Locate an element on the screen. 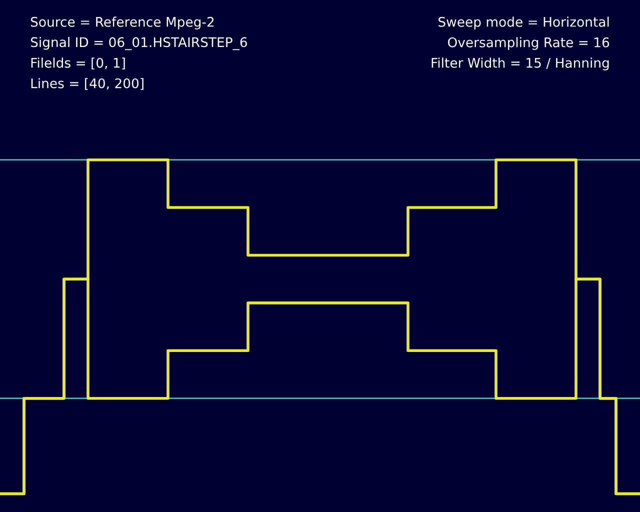 The width and height of the screenshot is (640, 512). text: Lines = [40, 200] is located at coordinates (87, 84).